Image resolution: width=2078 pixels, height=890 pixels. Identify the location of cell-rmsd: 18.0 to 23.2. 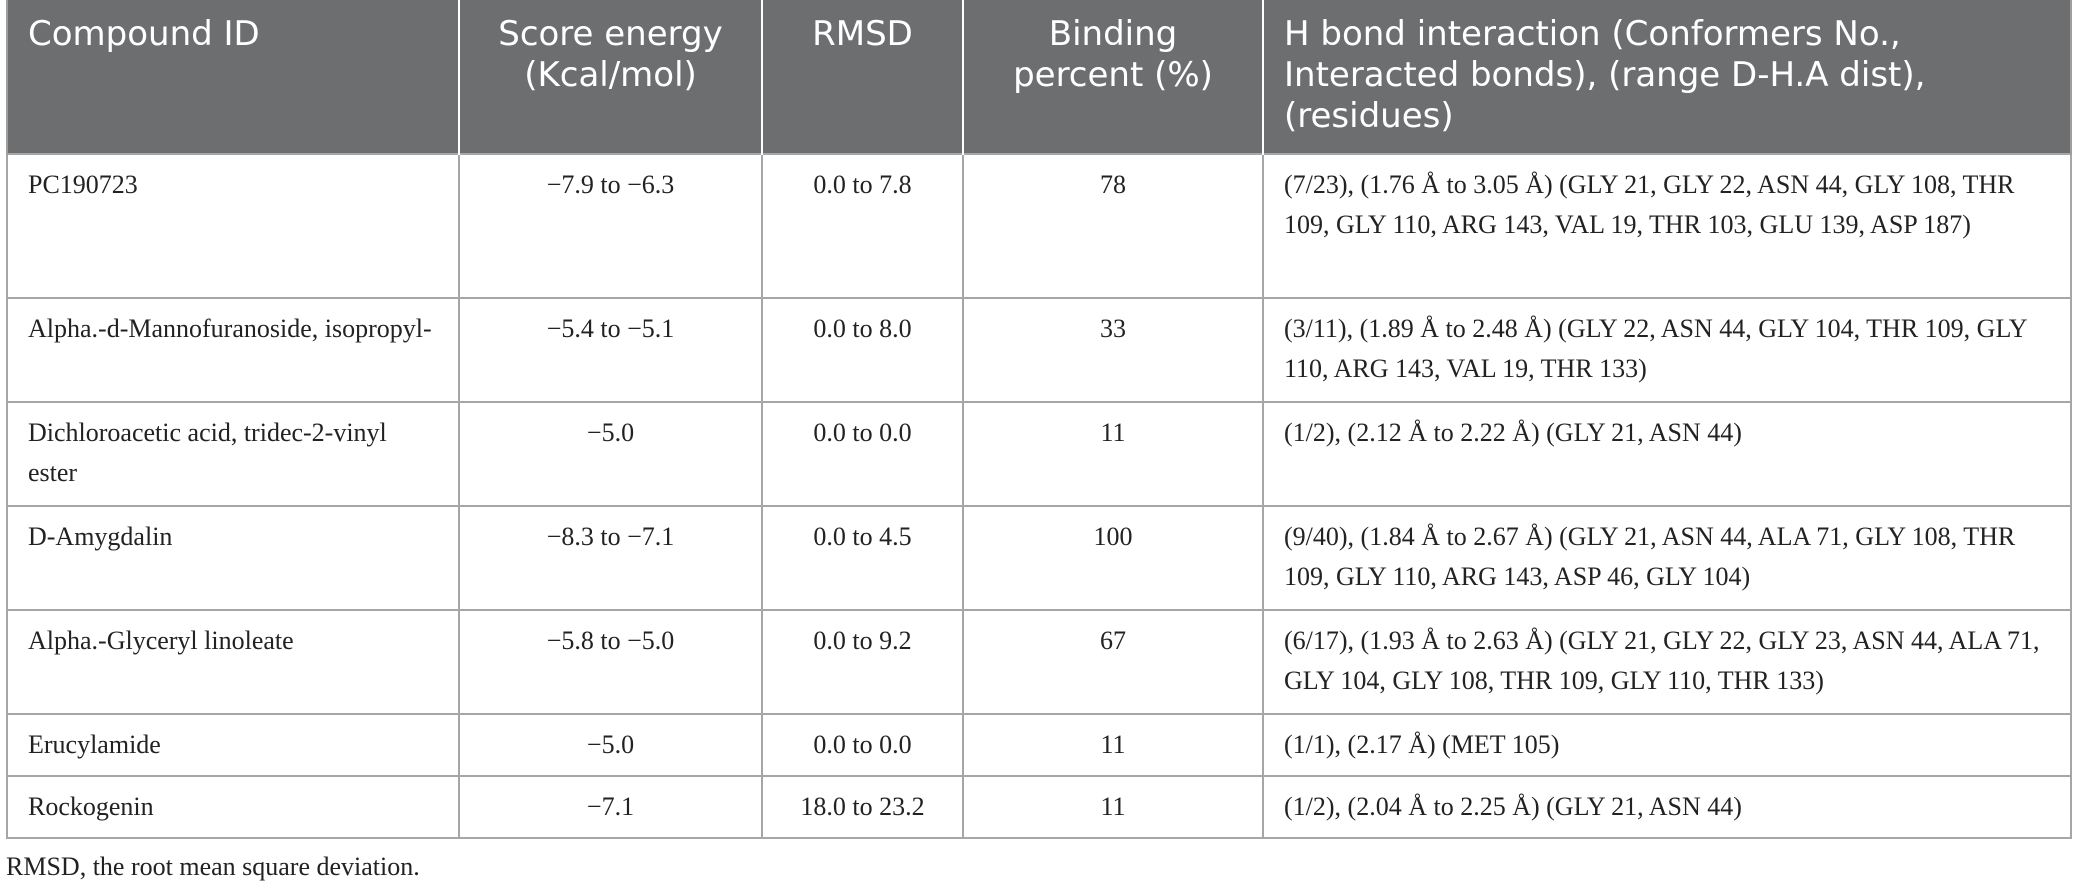
(862, 807).